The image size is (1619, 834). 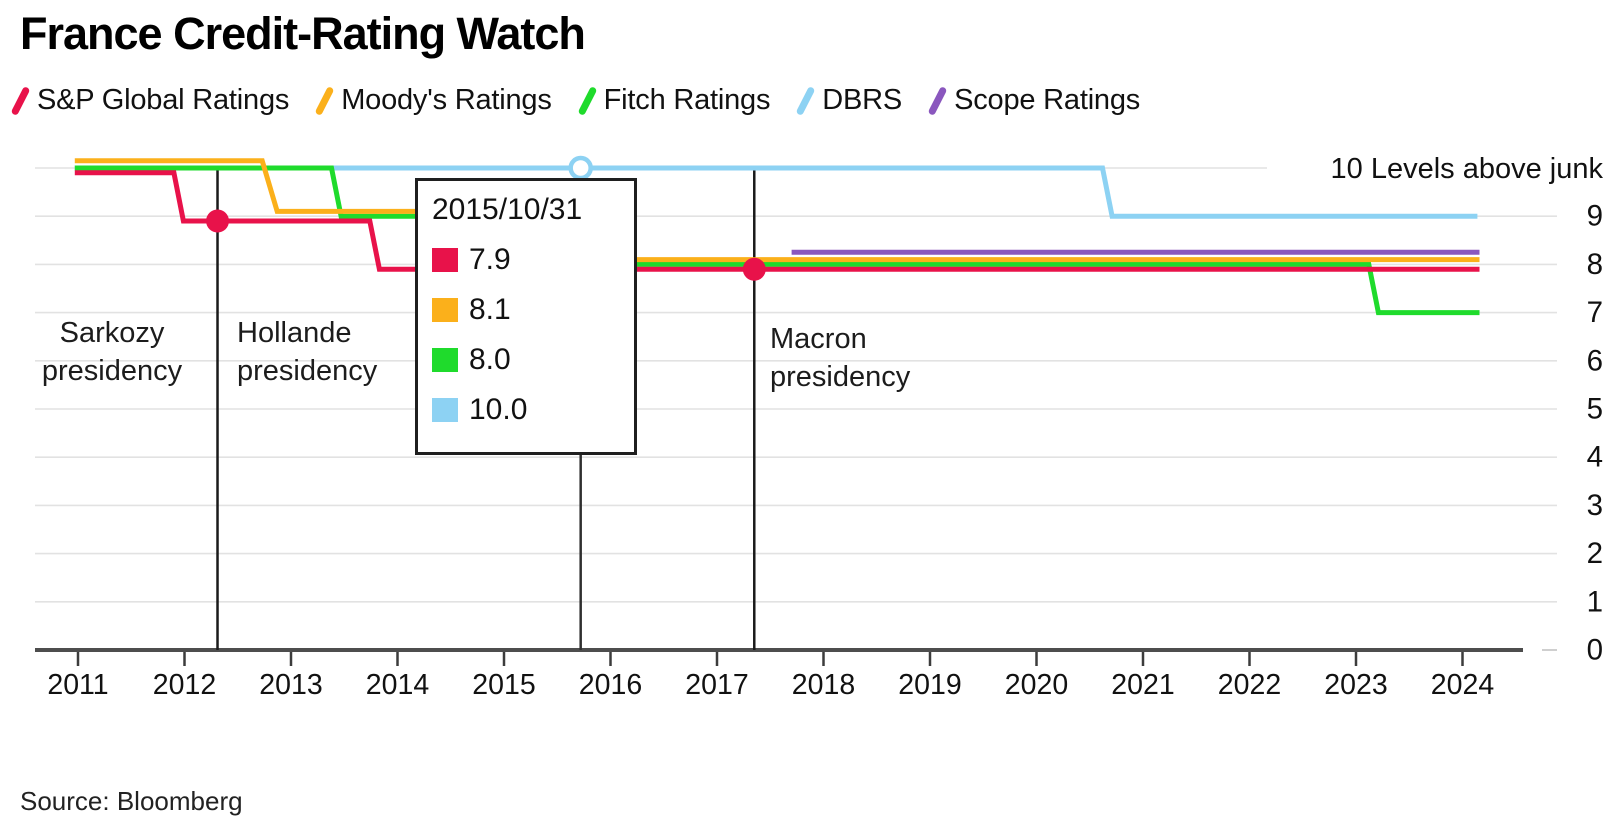 I want to click on legend-item-dbrs: DBRS, so click(x=849, y=100).